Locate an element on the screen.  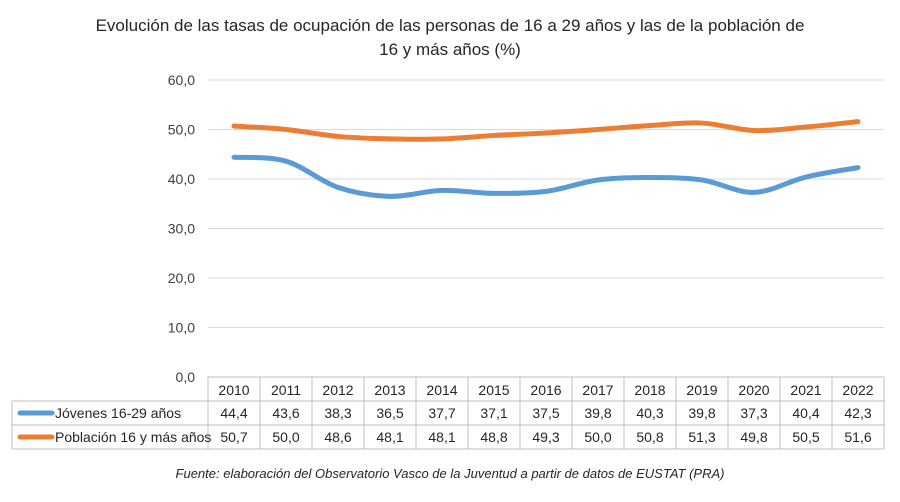
x-tick-label: 2012 is located at coordinates (337, 390).